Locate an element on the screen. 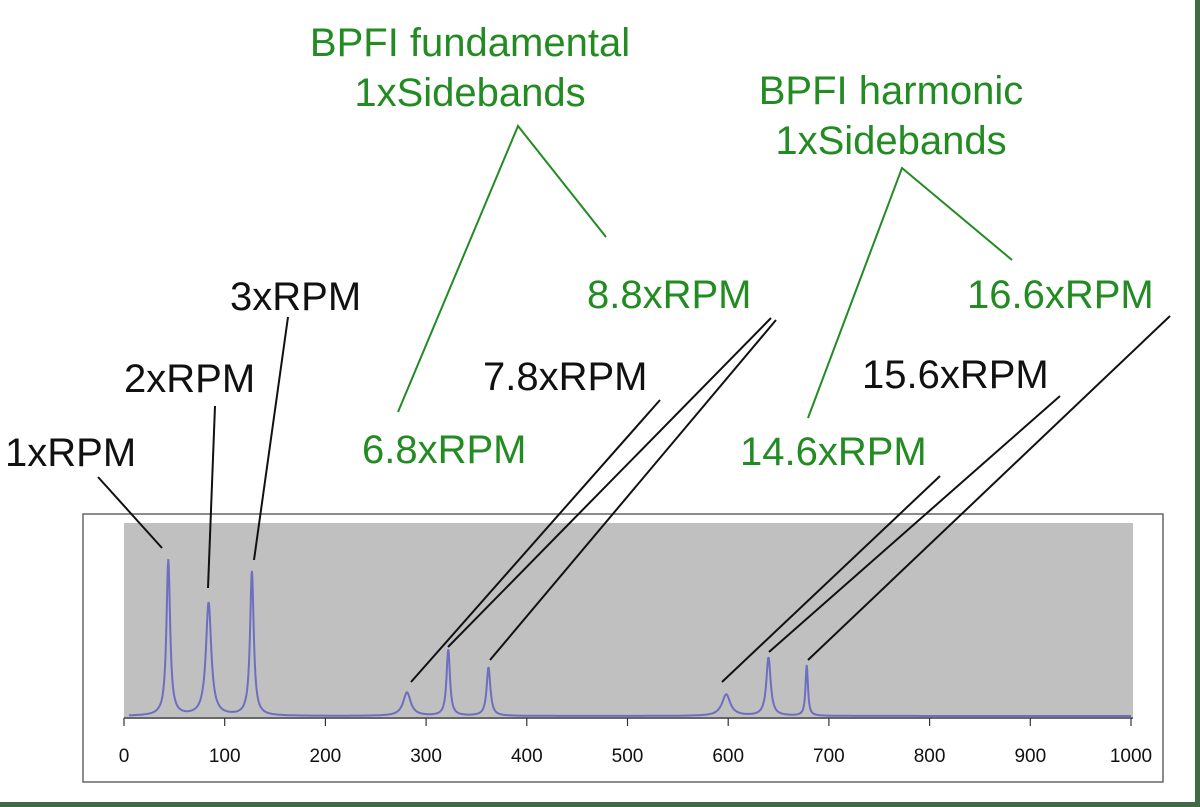 This screenshot has height=807, width=1200. x-tick-label: 900 is located at coordinates (1030, 756).